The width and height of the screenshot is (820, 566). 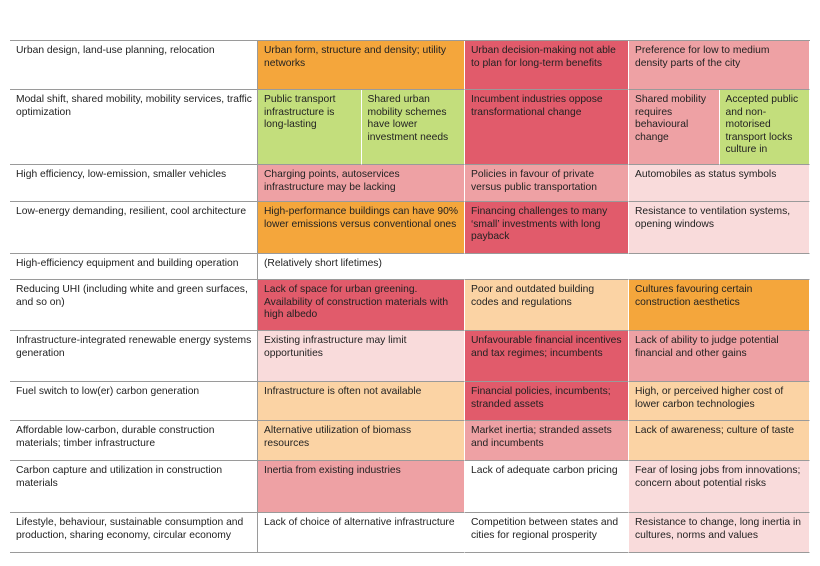 What do you see at coordinates (361, 487) in the screenshot?
I see `table-cell: Inertia from existing industries` at bounding box center [361, 487].